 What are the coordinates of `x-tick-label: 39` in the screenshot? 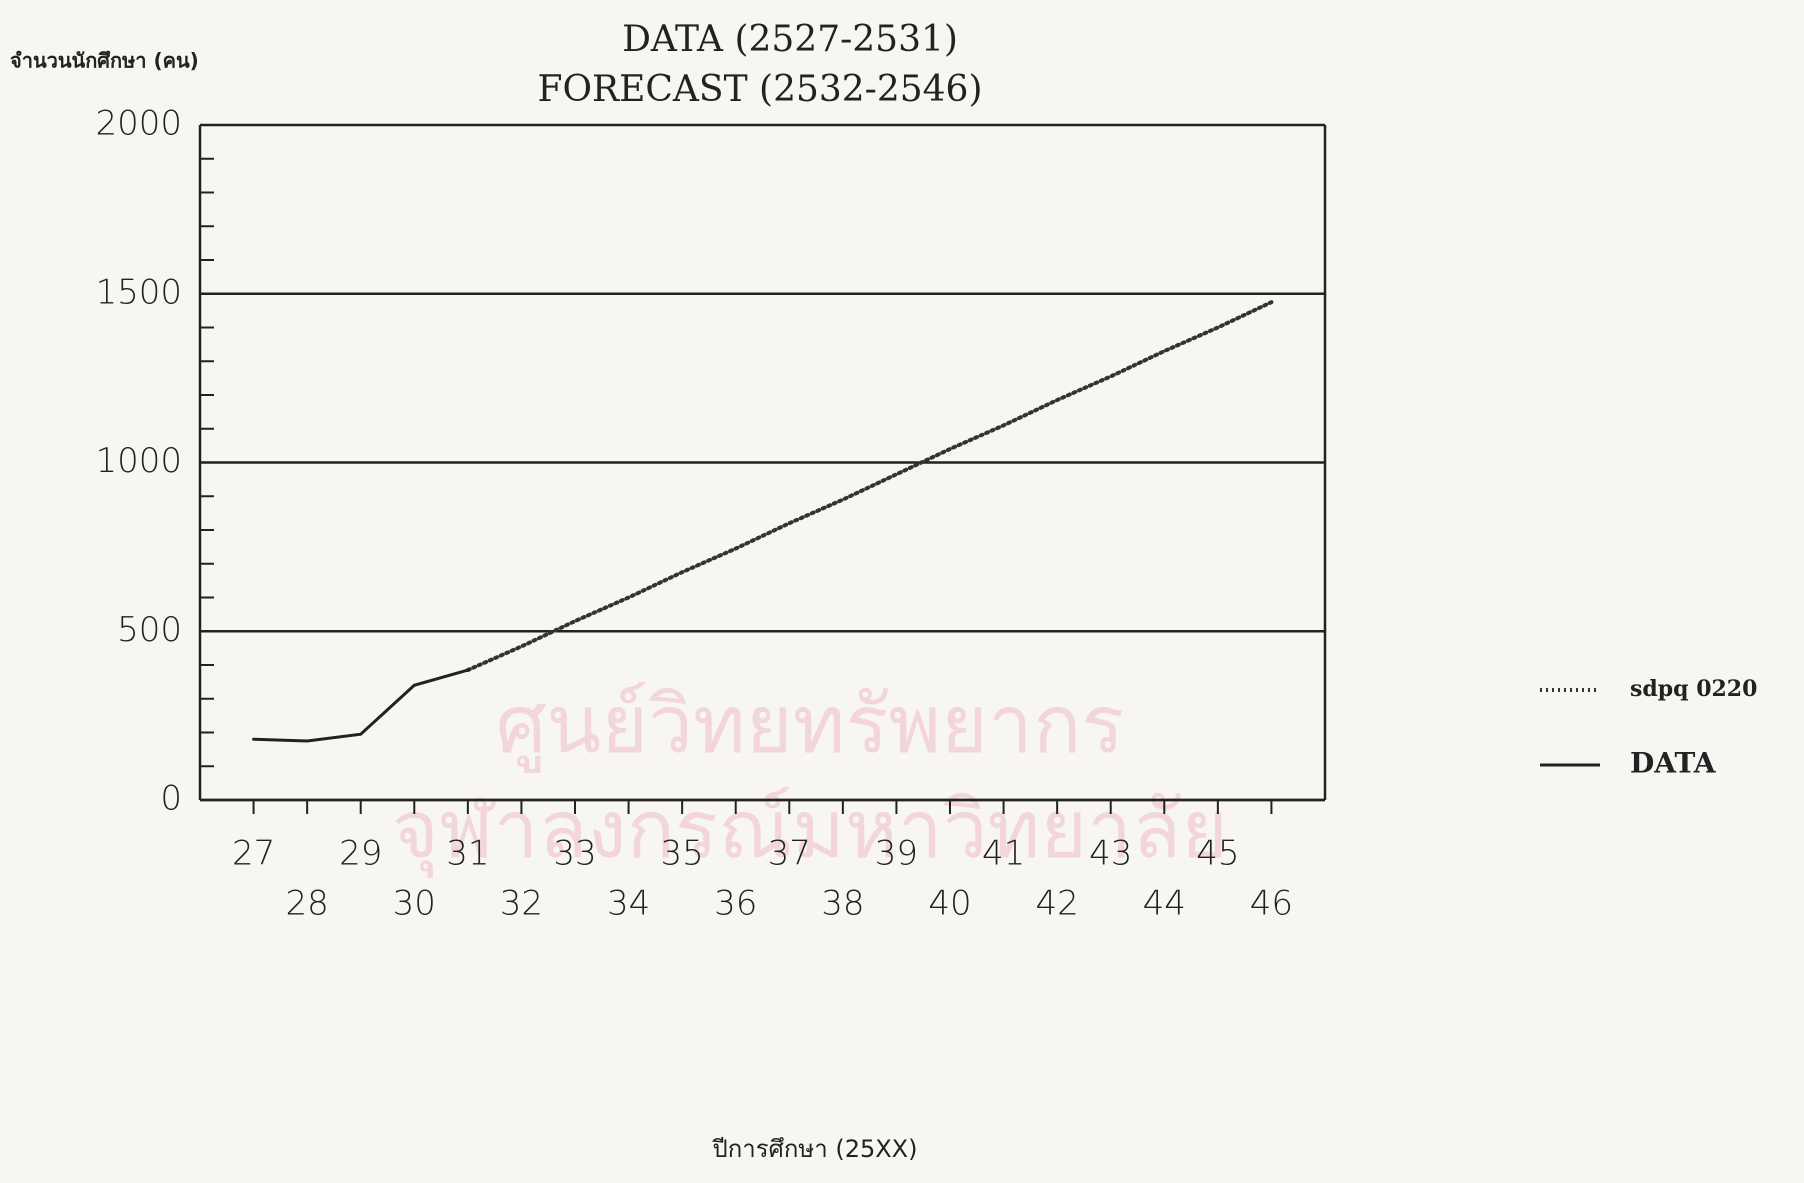 It's located at (896, 854).